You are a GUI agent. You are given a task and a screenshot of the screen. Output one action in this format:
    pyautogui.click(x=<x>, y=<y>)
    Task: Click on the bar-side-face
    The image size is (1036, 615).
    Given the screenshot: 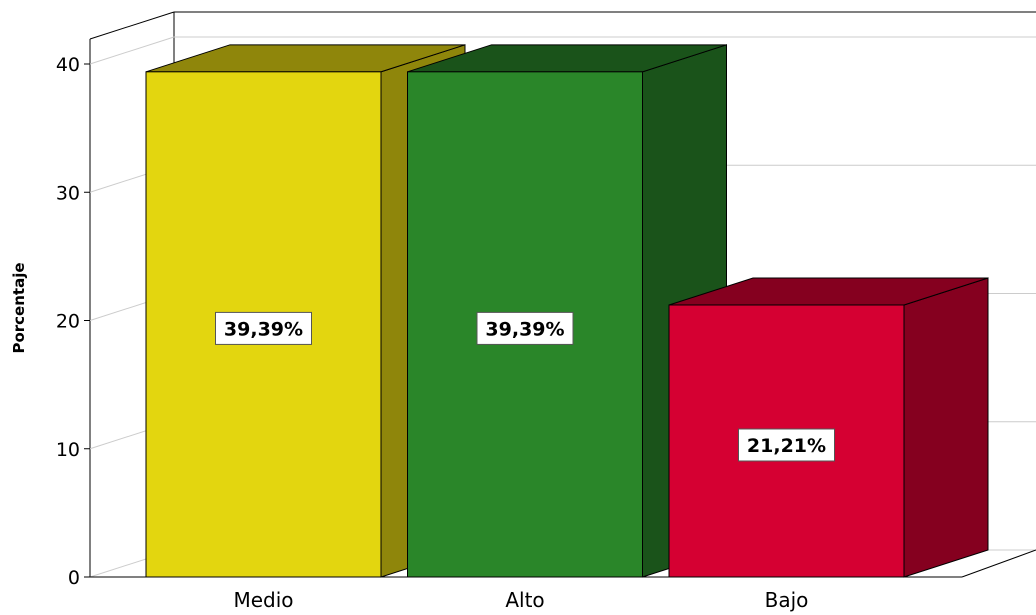 What is the action you would take?
    pyautogui.click(x=946, y=427)
    